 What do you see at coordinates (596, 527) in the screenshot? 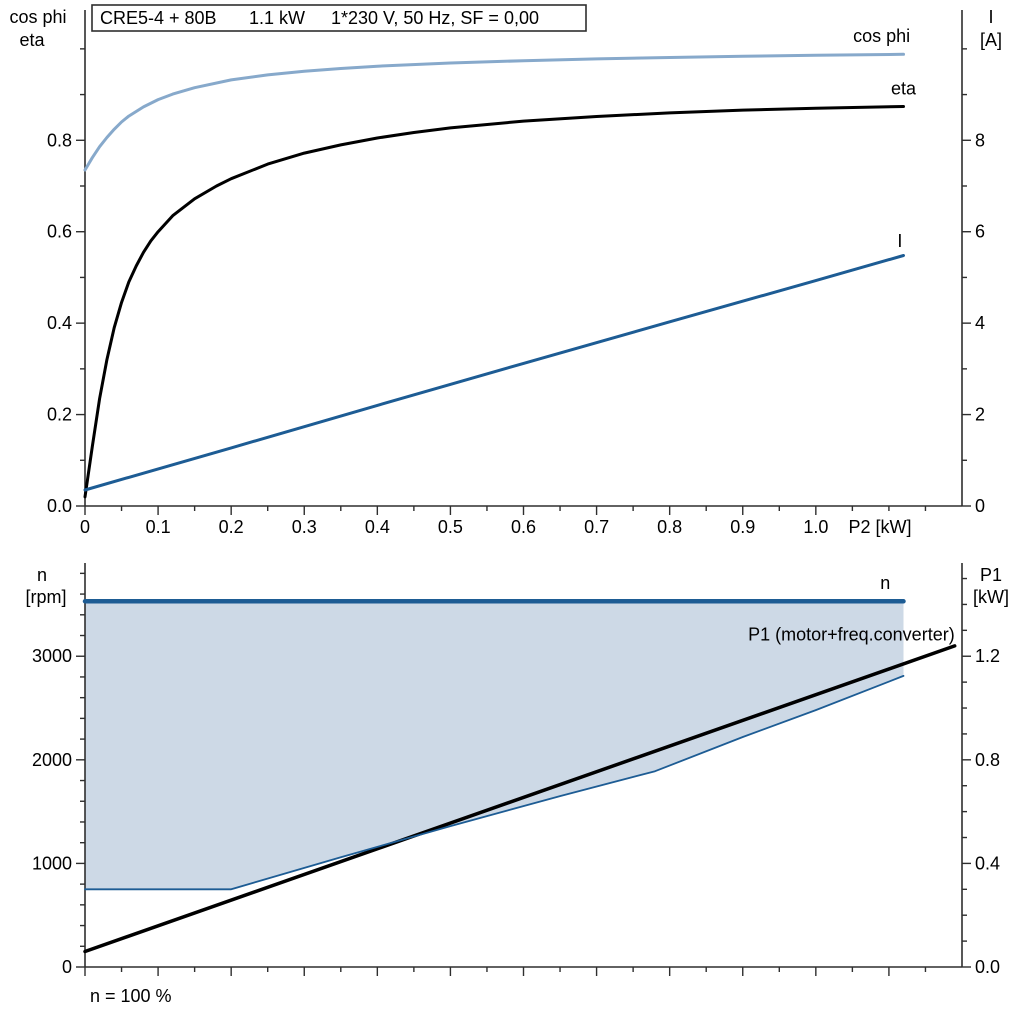
I see `x-tick-label: 0.7` at bounding box center [596, 527].